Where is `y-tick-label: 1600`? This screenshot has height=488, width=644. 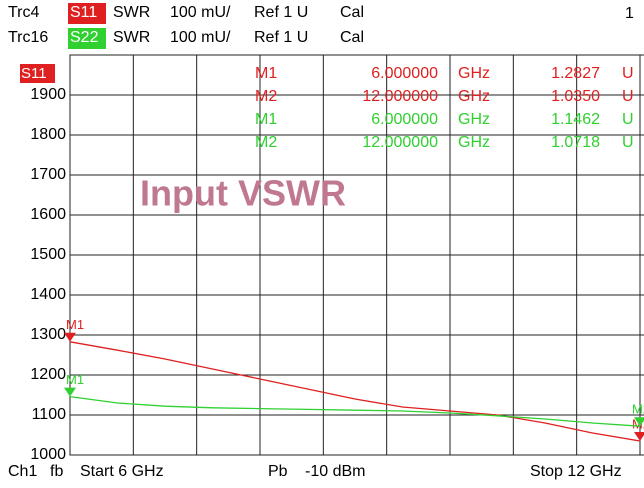 y-tick-label: 1600 is located at coordinates (48, 214).